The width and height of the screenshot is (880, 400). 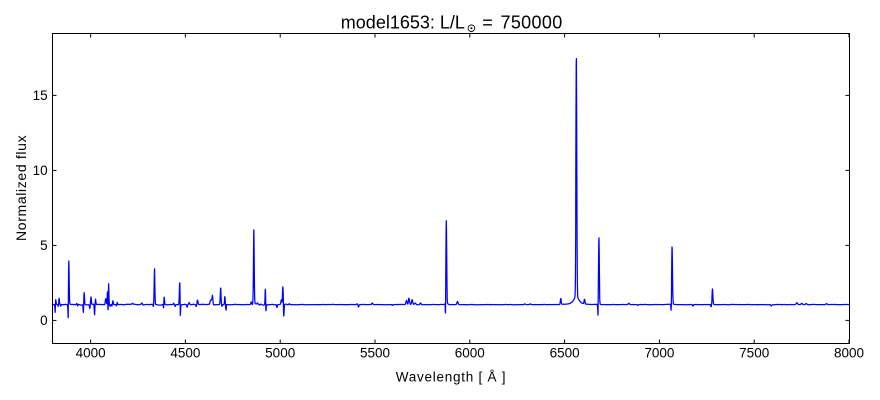 I want to click on svg-text: 6000, so click(x=470, y=353).